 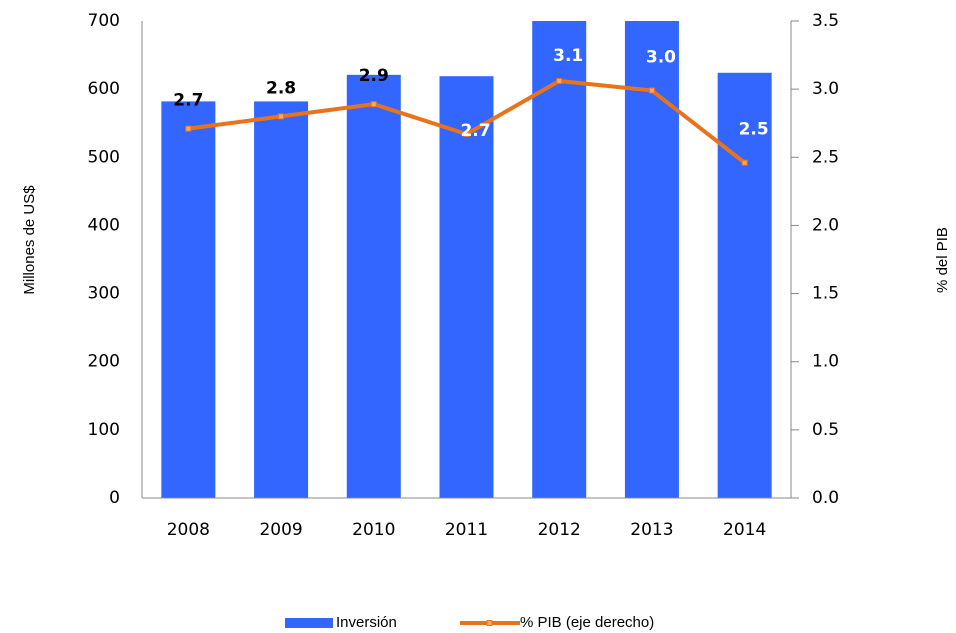 What do you see at coordinates (651, 530) in the screenshot?
I see `x-tick-label: 2013` at bounding box center [651, 530].